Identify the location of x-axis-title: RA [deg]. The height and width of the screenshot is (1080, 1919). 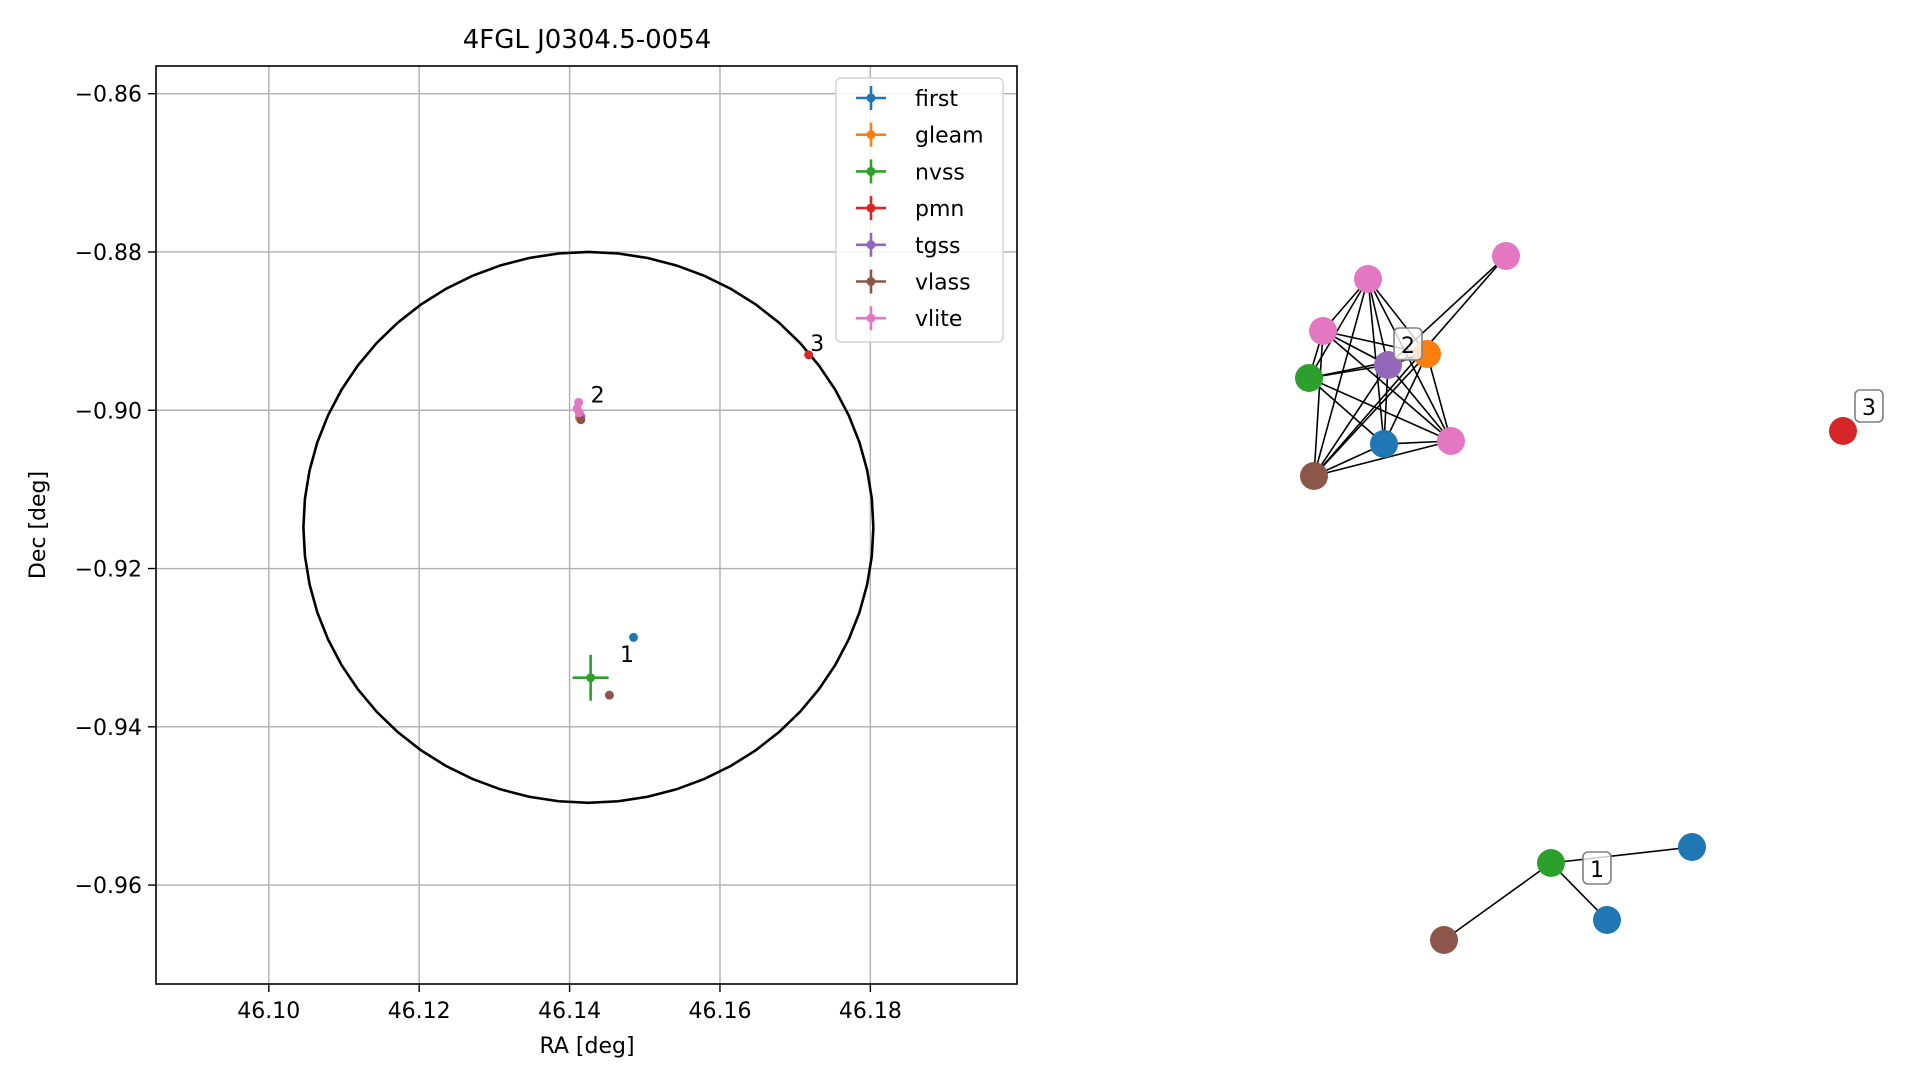
(586, 1046).